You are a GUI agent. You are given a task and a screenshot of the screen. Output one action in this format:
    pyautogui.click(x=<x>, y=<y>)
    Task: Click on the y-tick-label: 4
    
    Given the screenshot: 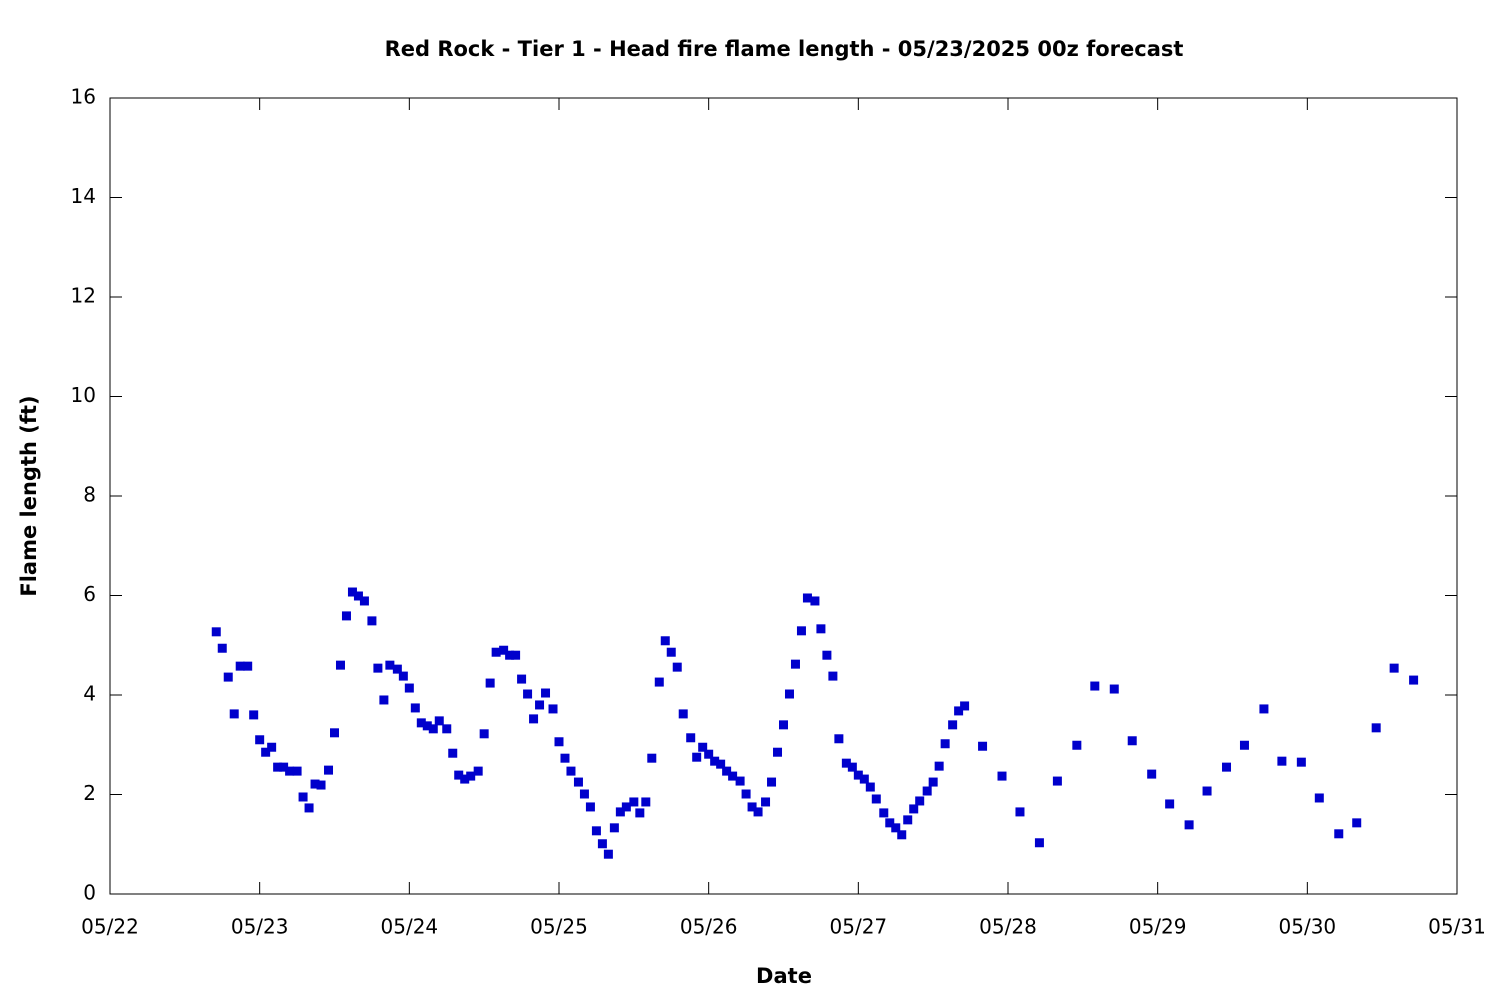 What is the action you would take?
    pyautogui.click(x=89, y=694)
    